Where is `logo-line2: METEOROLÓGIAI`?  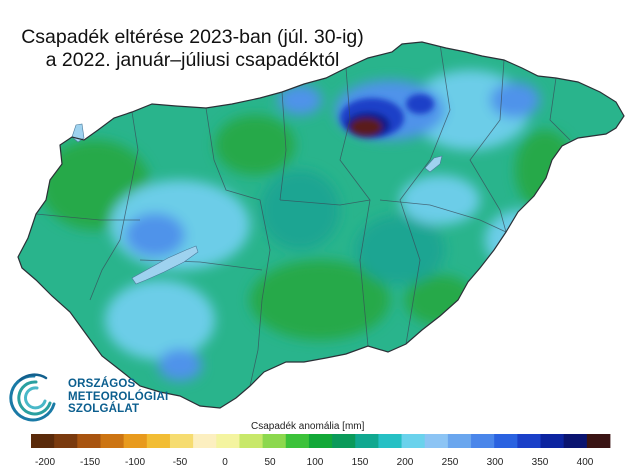
logo-line2: METEOROLÓGIAI is located at coordinates (118, 396).